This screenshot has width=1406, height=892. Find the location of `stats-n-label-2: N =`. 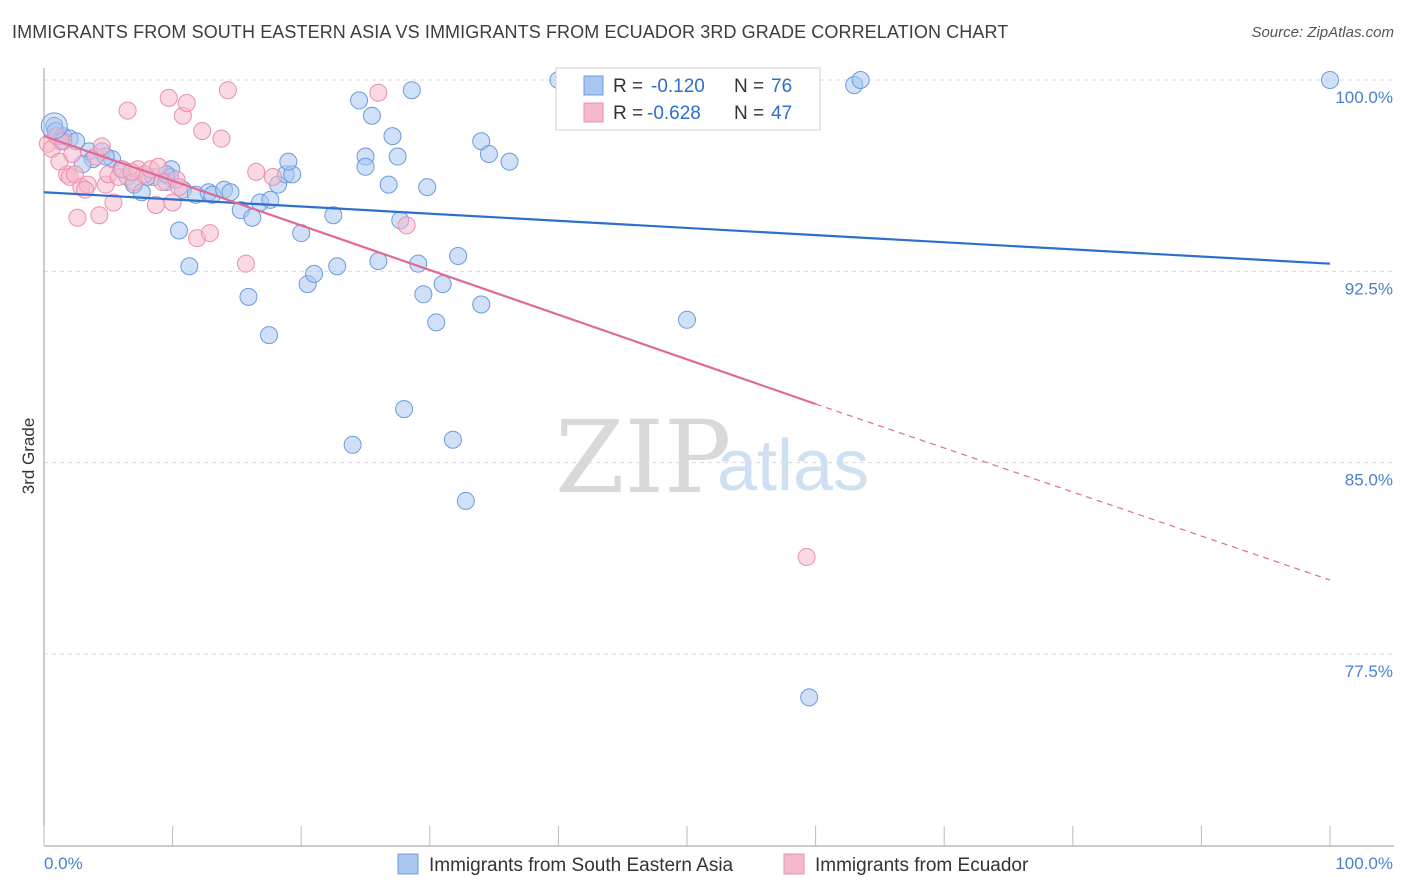

stats-n-label-2: N = is located at coordinates (749, 113).